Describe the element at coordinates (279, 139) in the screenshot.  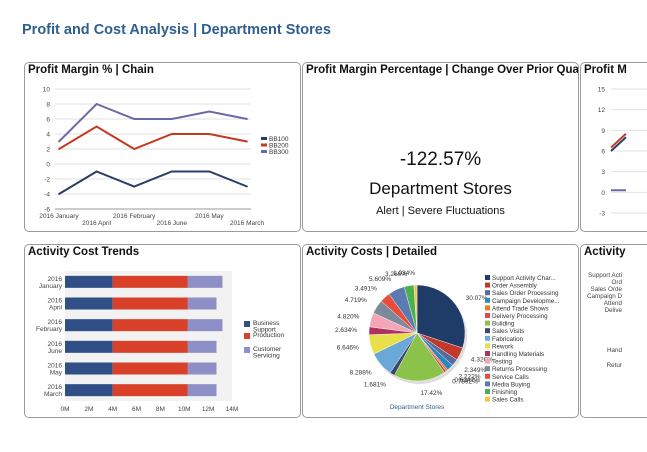
I see `legend-label: BB100` at that location.